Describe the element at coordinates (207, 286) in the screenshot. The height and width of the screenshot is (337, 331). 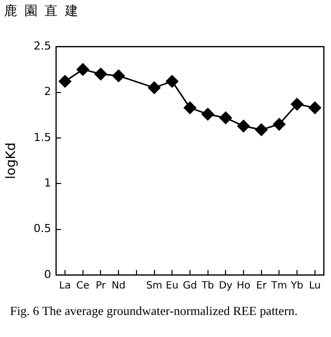
I see `x-tick-label: Tb` at that location.